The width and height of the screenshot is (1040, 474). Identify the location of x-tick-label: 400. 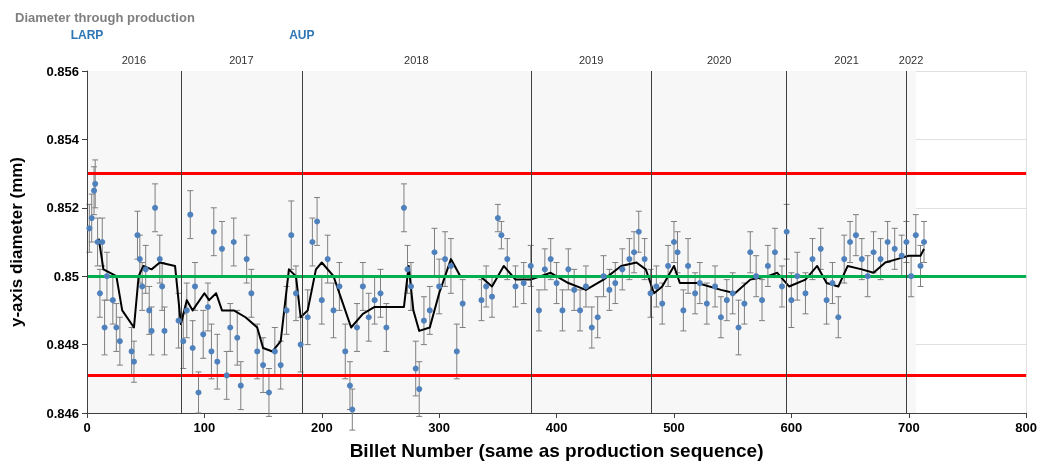
(556, 427).